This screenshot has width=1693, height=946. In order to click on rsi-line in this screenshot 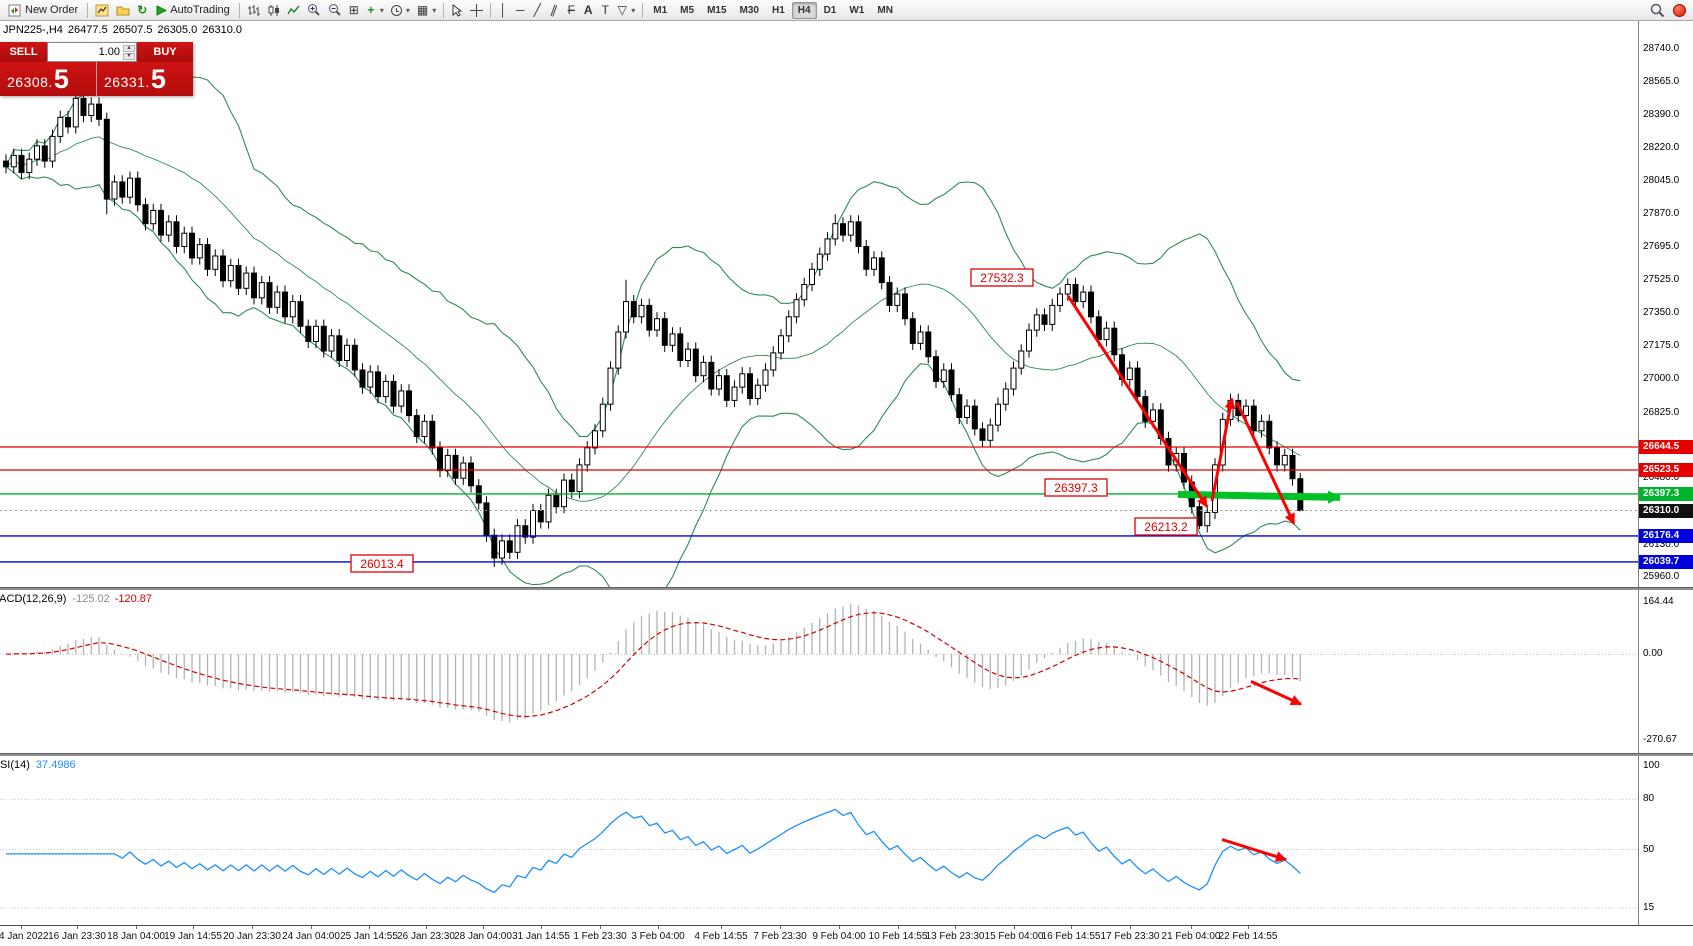, I will do `click(653, 851)`.